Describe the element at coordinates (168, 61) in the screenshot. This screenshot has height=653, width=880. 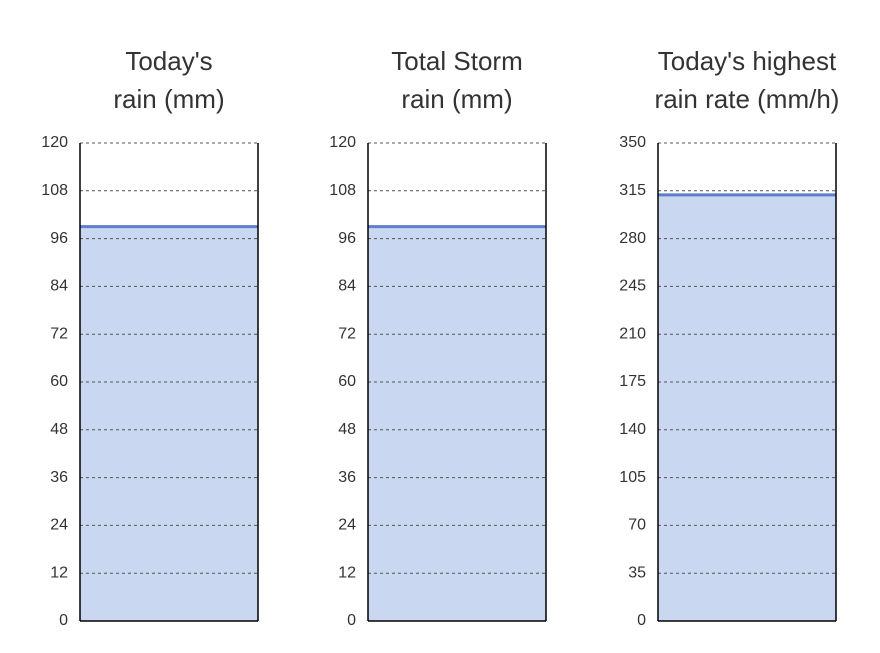
I see `chart-title: Today's` at that location.